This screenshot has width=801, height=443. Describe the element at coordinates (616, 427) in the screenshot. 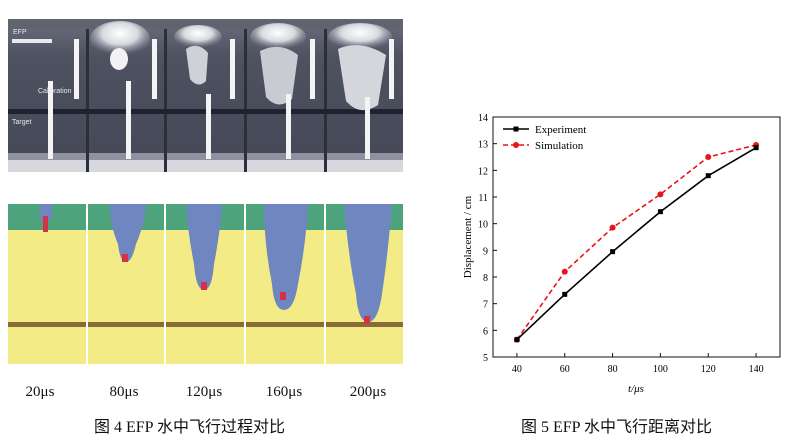

I see `figure5-caption: 图 5 EFP 水中飞行距离对比` at that location.